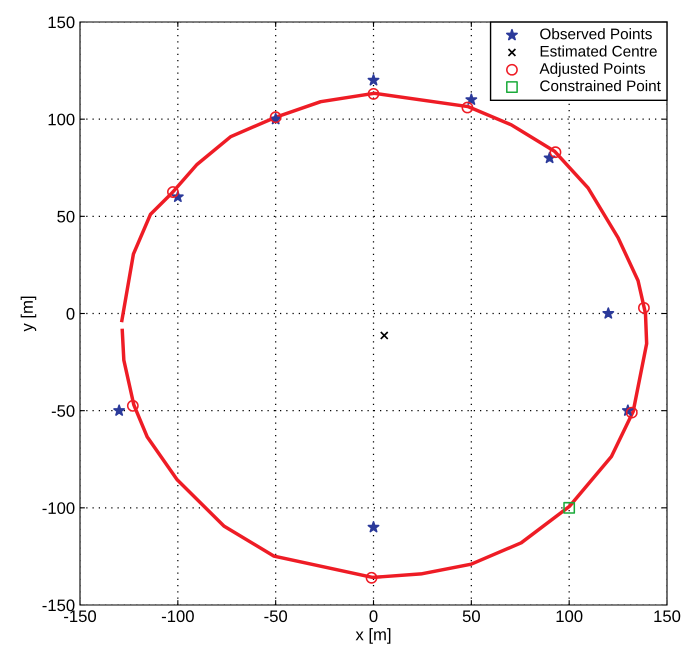 This screenshot has width=683, height=655. Describe the element at coordinates (178, 616) in the screenshot. I see `x-tick-label: -100` at that location.